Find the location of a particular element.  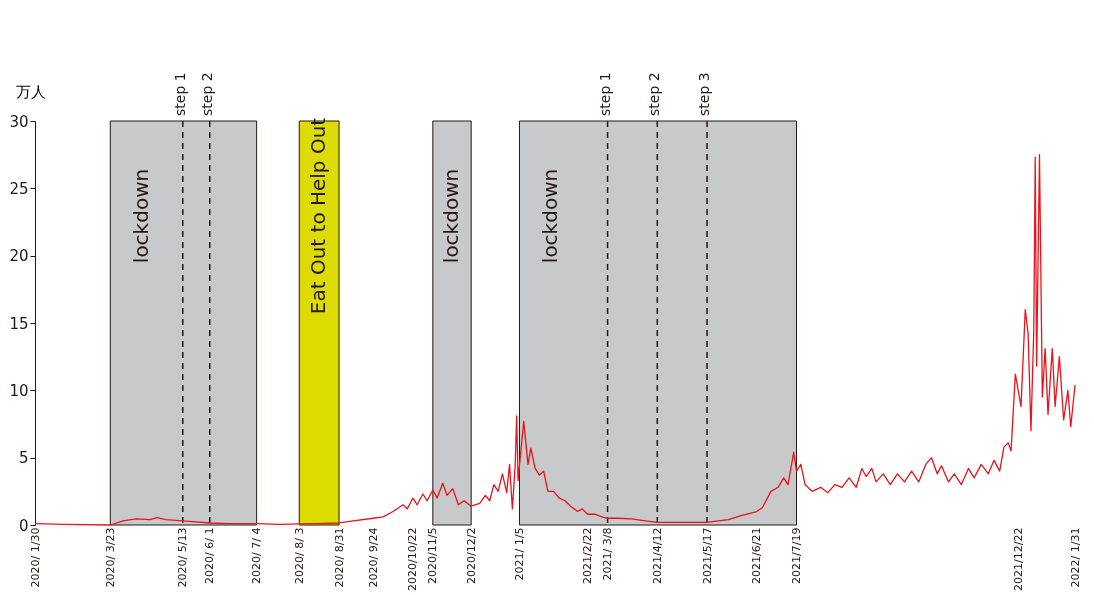

x-tick-label: 2020/11/5 is located at coordinates (433, 555).